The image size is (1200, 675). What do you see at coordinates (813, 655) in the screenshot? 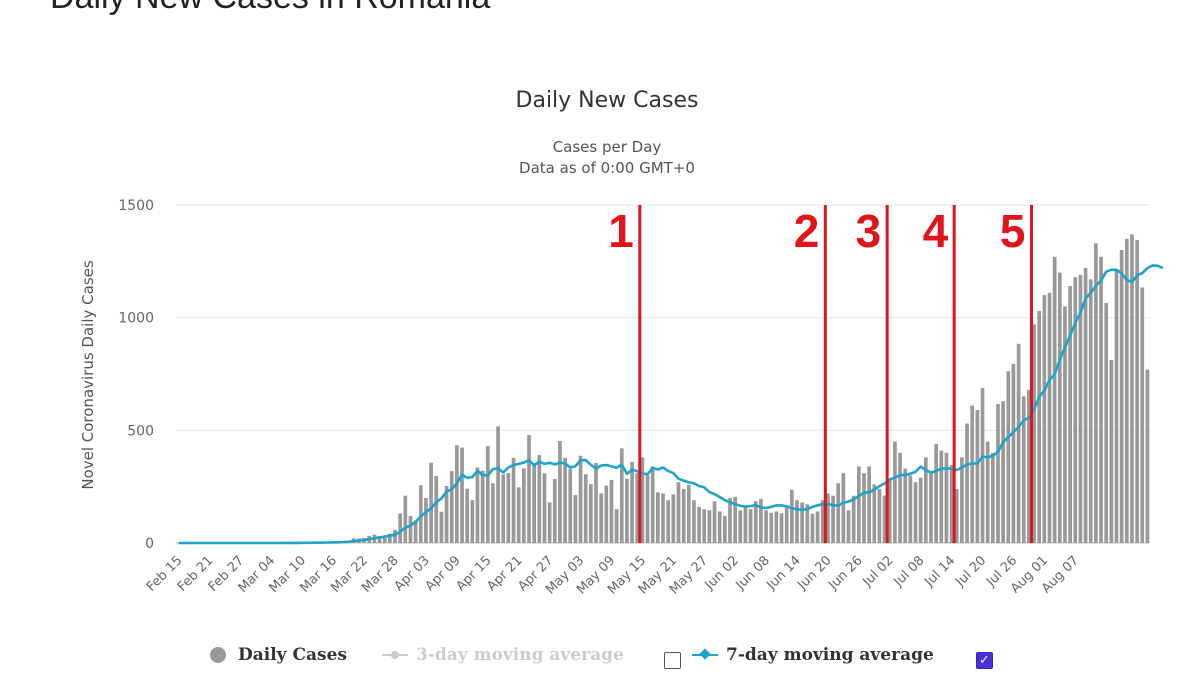
I see `legend-item-7day-average: 7-day moving average` at bounding box center [813, 655].